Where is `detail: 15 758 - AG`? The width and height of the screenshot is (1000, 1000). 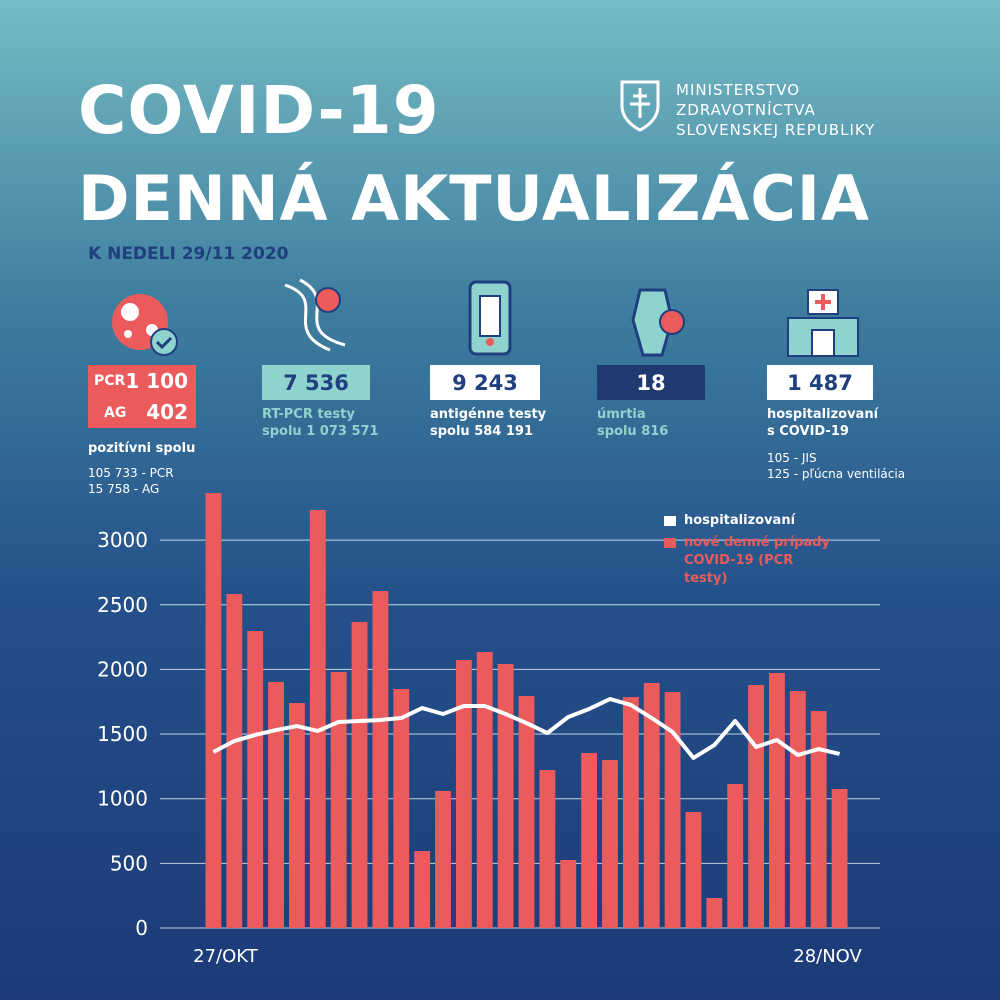
detail: 15 758 - AG is located at coordinates (124, 489).